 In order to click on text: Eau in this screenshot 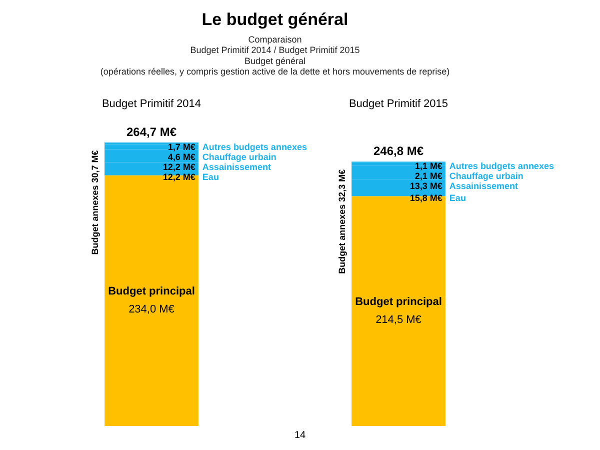, I will do `click(457, 197)`.